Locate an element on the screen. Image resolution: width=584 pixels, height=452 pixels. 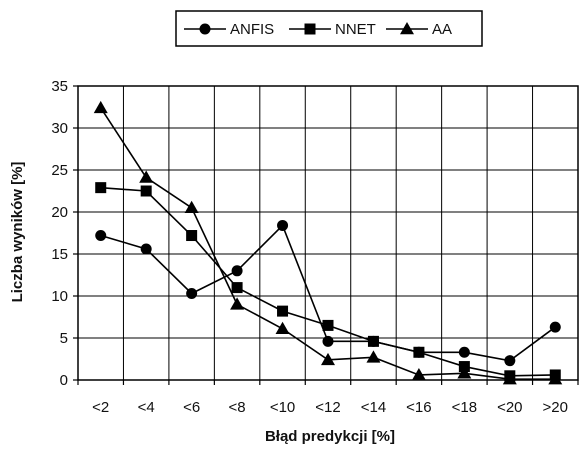
x-tick-label: >20 is located at coordinates (555, 407).